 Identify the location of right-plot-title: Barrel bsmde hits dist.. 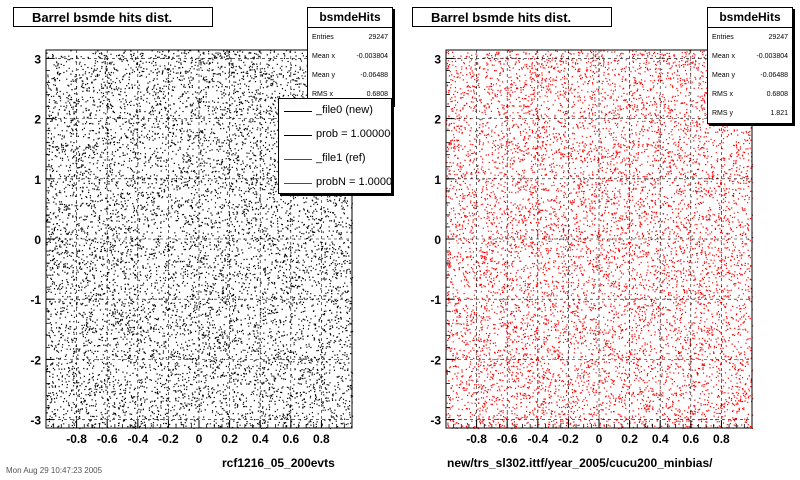
(512, 17).